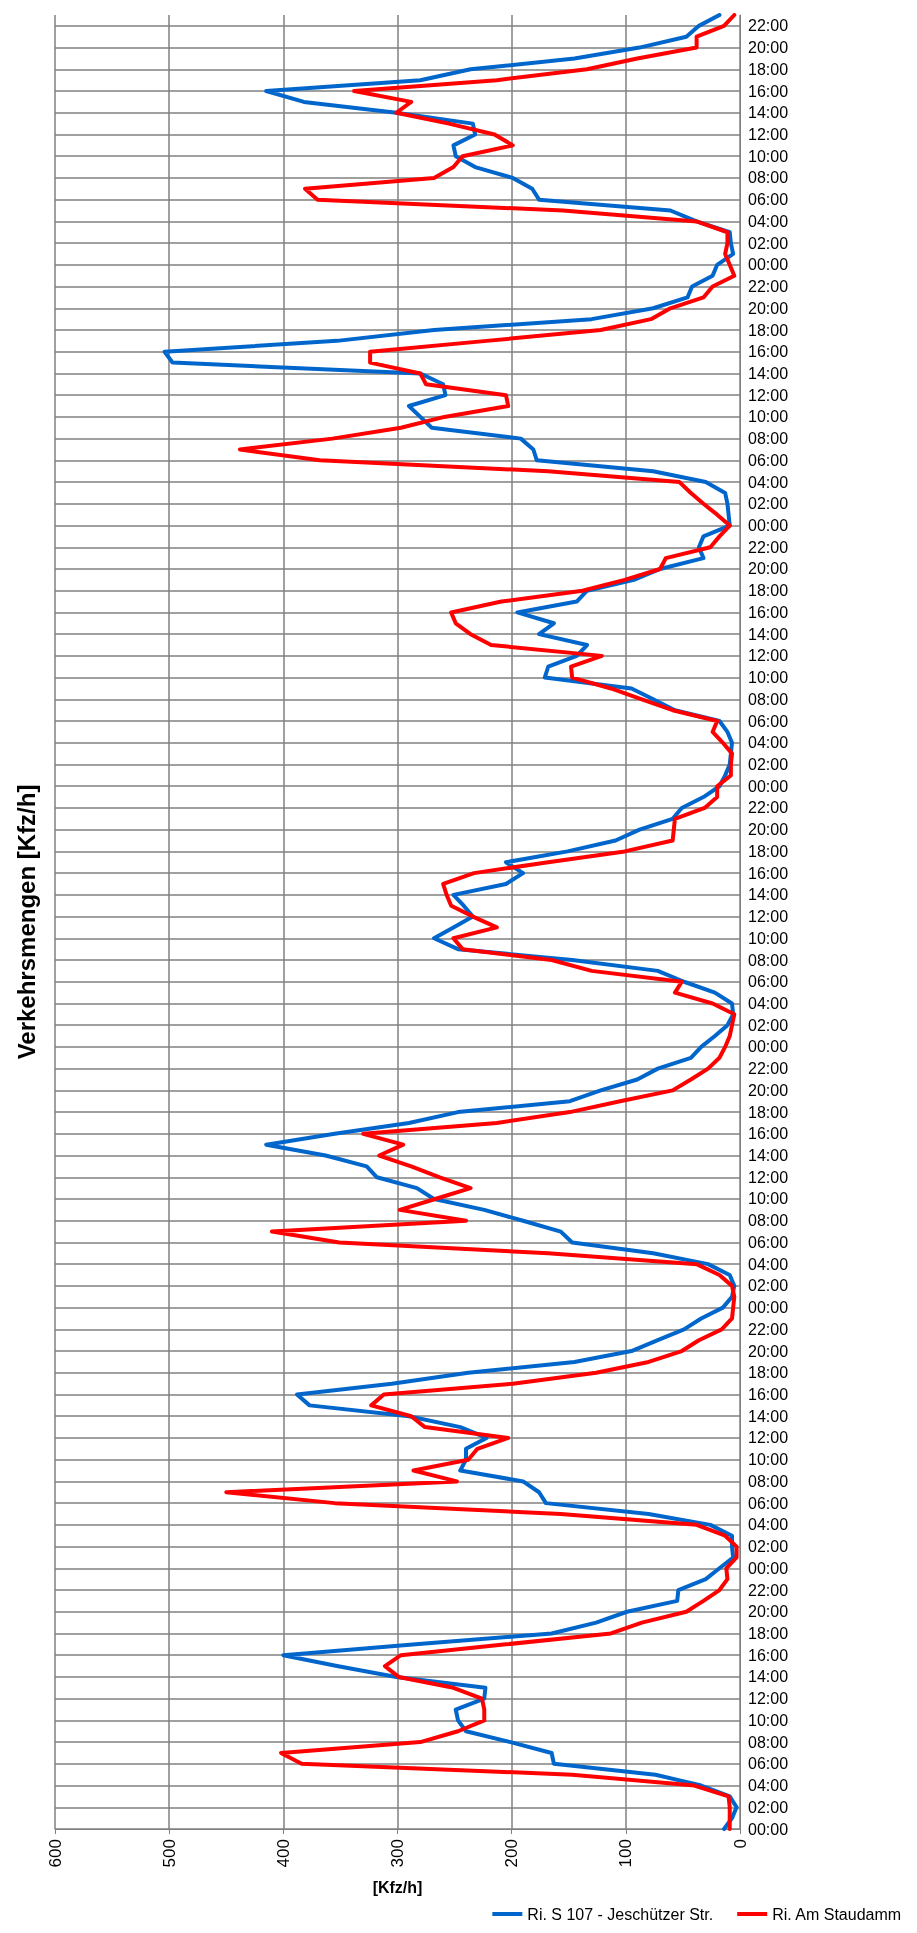 The image size is (917, 1933). Describe the element at coordinates (626, 1853) in the screenshot. I see `x-tick-label: 100` at that location.